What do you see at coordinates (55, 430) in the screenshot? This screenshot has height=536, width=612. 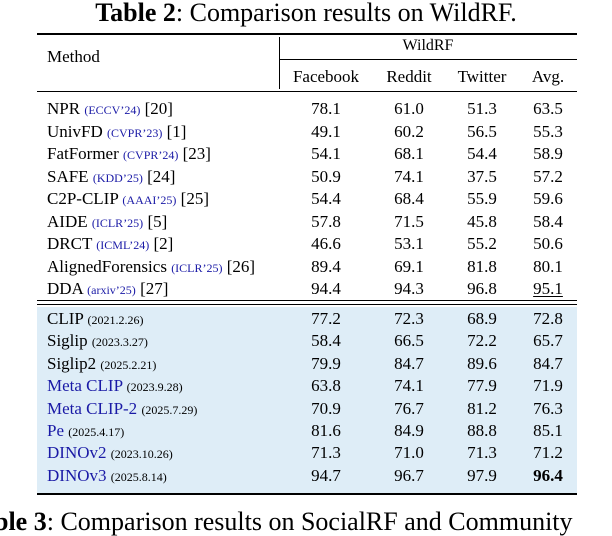 I see `method-name: Pe` at bounding box center [55, 430].